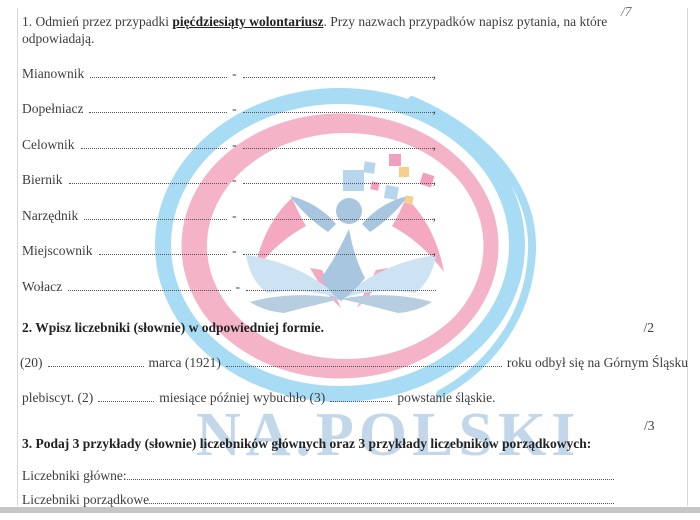 The image size is (700, 520). What do you see at coordinates (74, 475) in the screenshot?
I see `task3-label-glowne: Liczebniki główne:` at bounding box center [74, 475].